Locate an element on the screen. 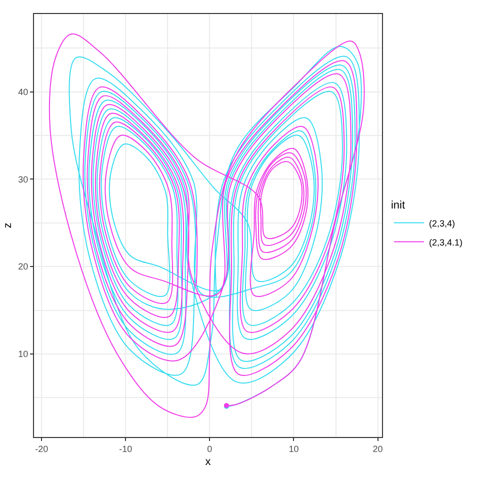 The height and width of the screenshot is (480, 480). y-axis-title: z is located at coordinates (8, 225).